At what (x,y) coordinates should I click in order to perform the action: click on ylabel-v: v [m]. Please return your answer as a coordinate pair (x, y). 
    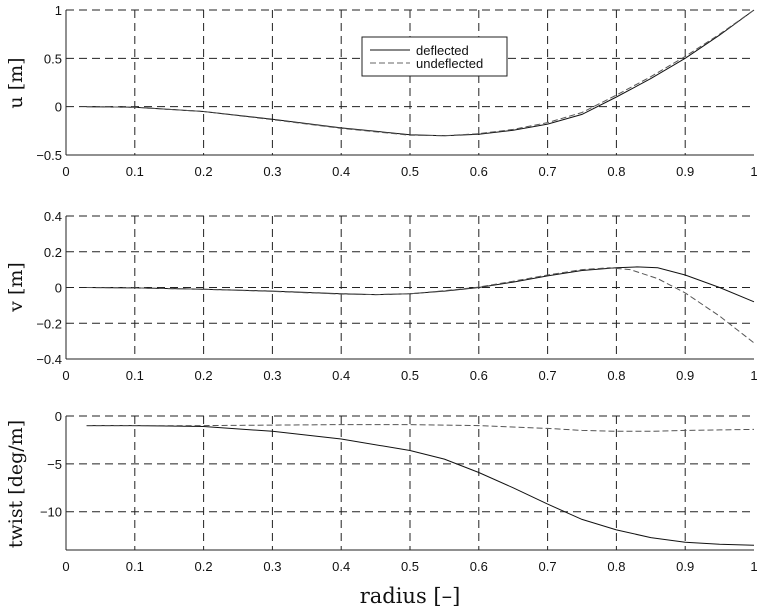
    Looking at the image, I should click on (16, 287).